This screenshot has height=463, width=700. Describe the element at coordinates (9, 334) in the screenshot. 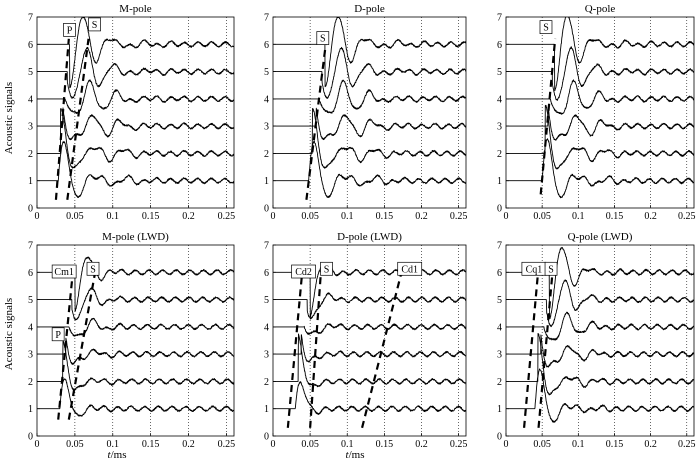

I see `y-axis-label-bottom: Acoustic signals` at that location.